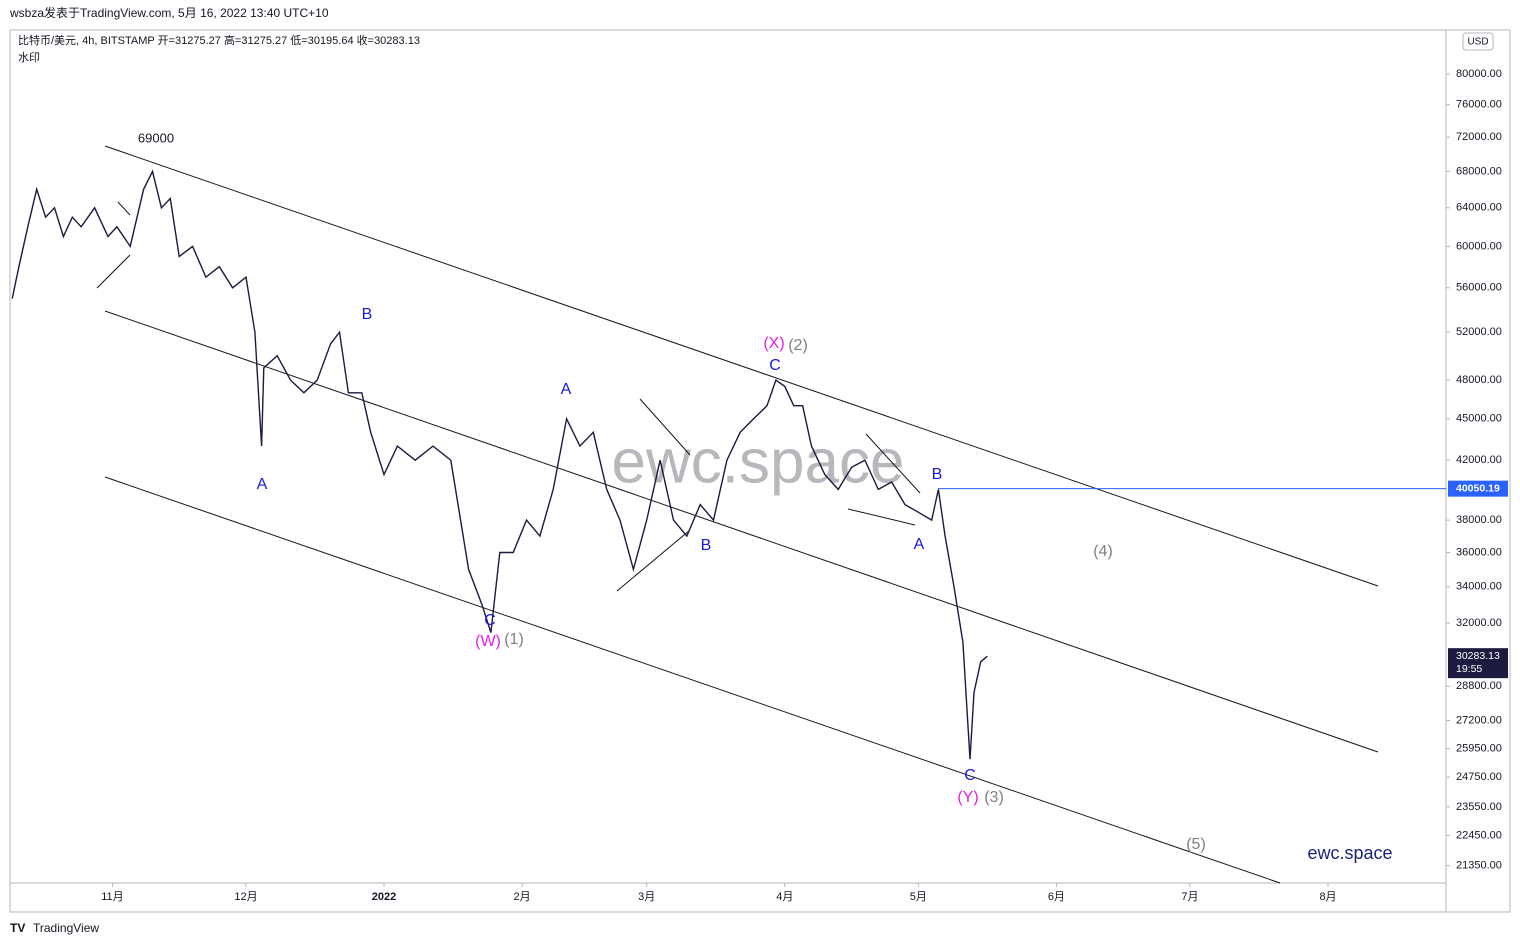  I want to click on currency: USD, so click(1477, 42).